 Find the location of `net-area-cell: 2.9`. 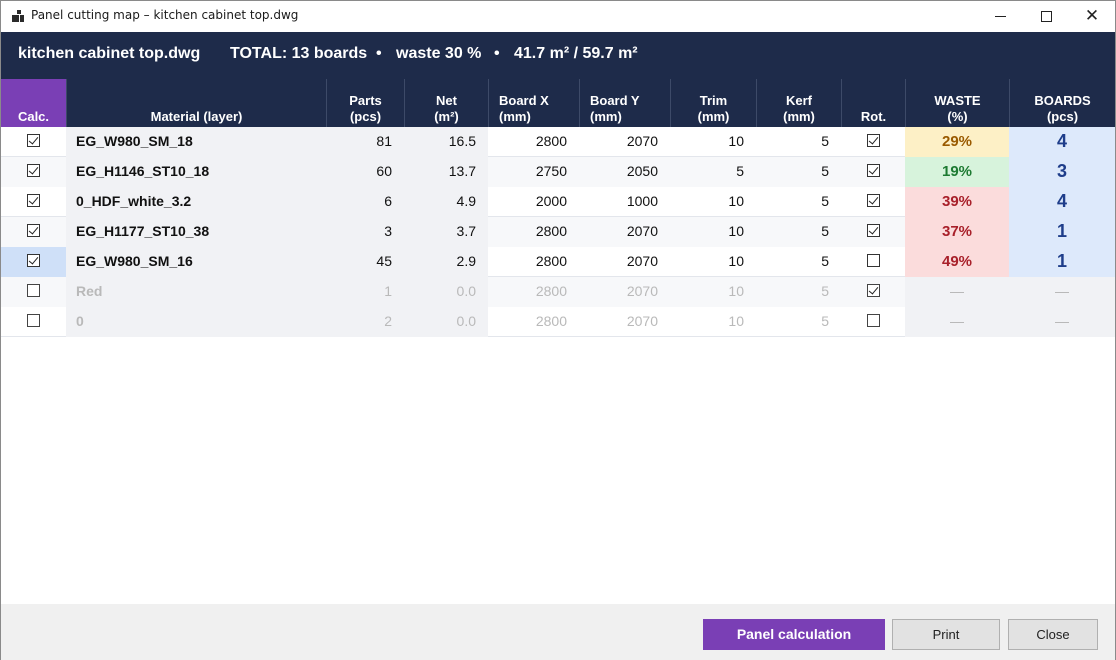

net-area-cell: 2.9 is located at coordinates (446, 262).